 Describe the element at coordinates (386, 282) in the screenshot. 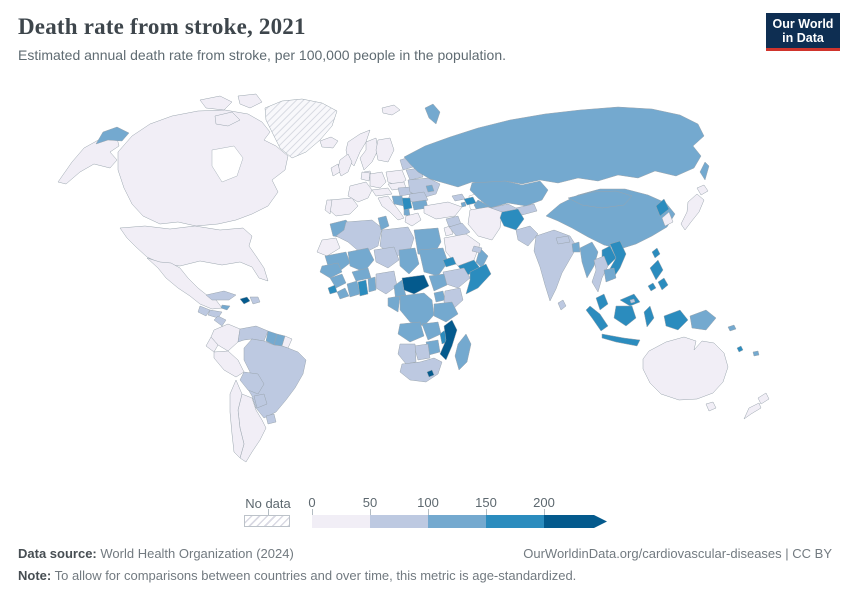

I see `country-NGA` at that location.